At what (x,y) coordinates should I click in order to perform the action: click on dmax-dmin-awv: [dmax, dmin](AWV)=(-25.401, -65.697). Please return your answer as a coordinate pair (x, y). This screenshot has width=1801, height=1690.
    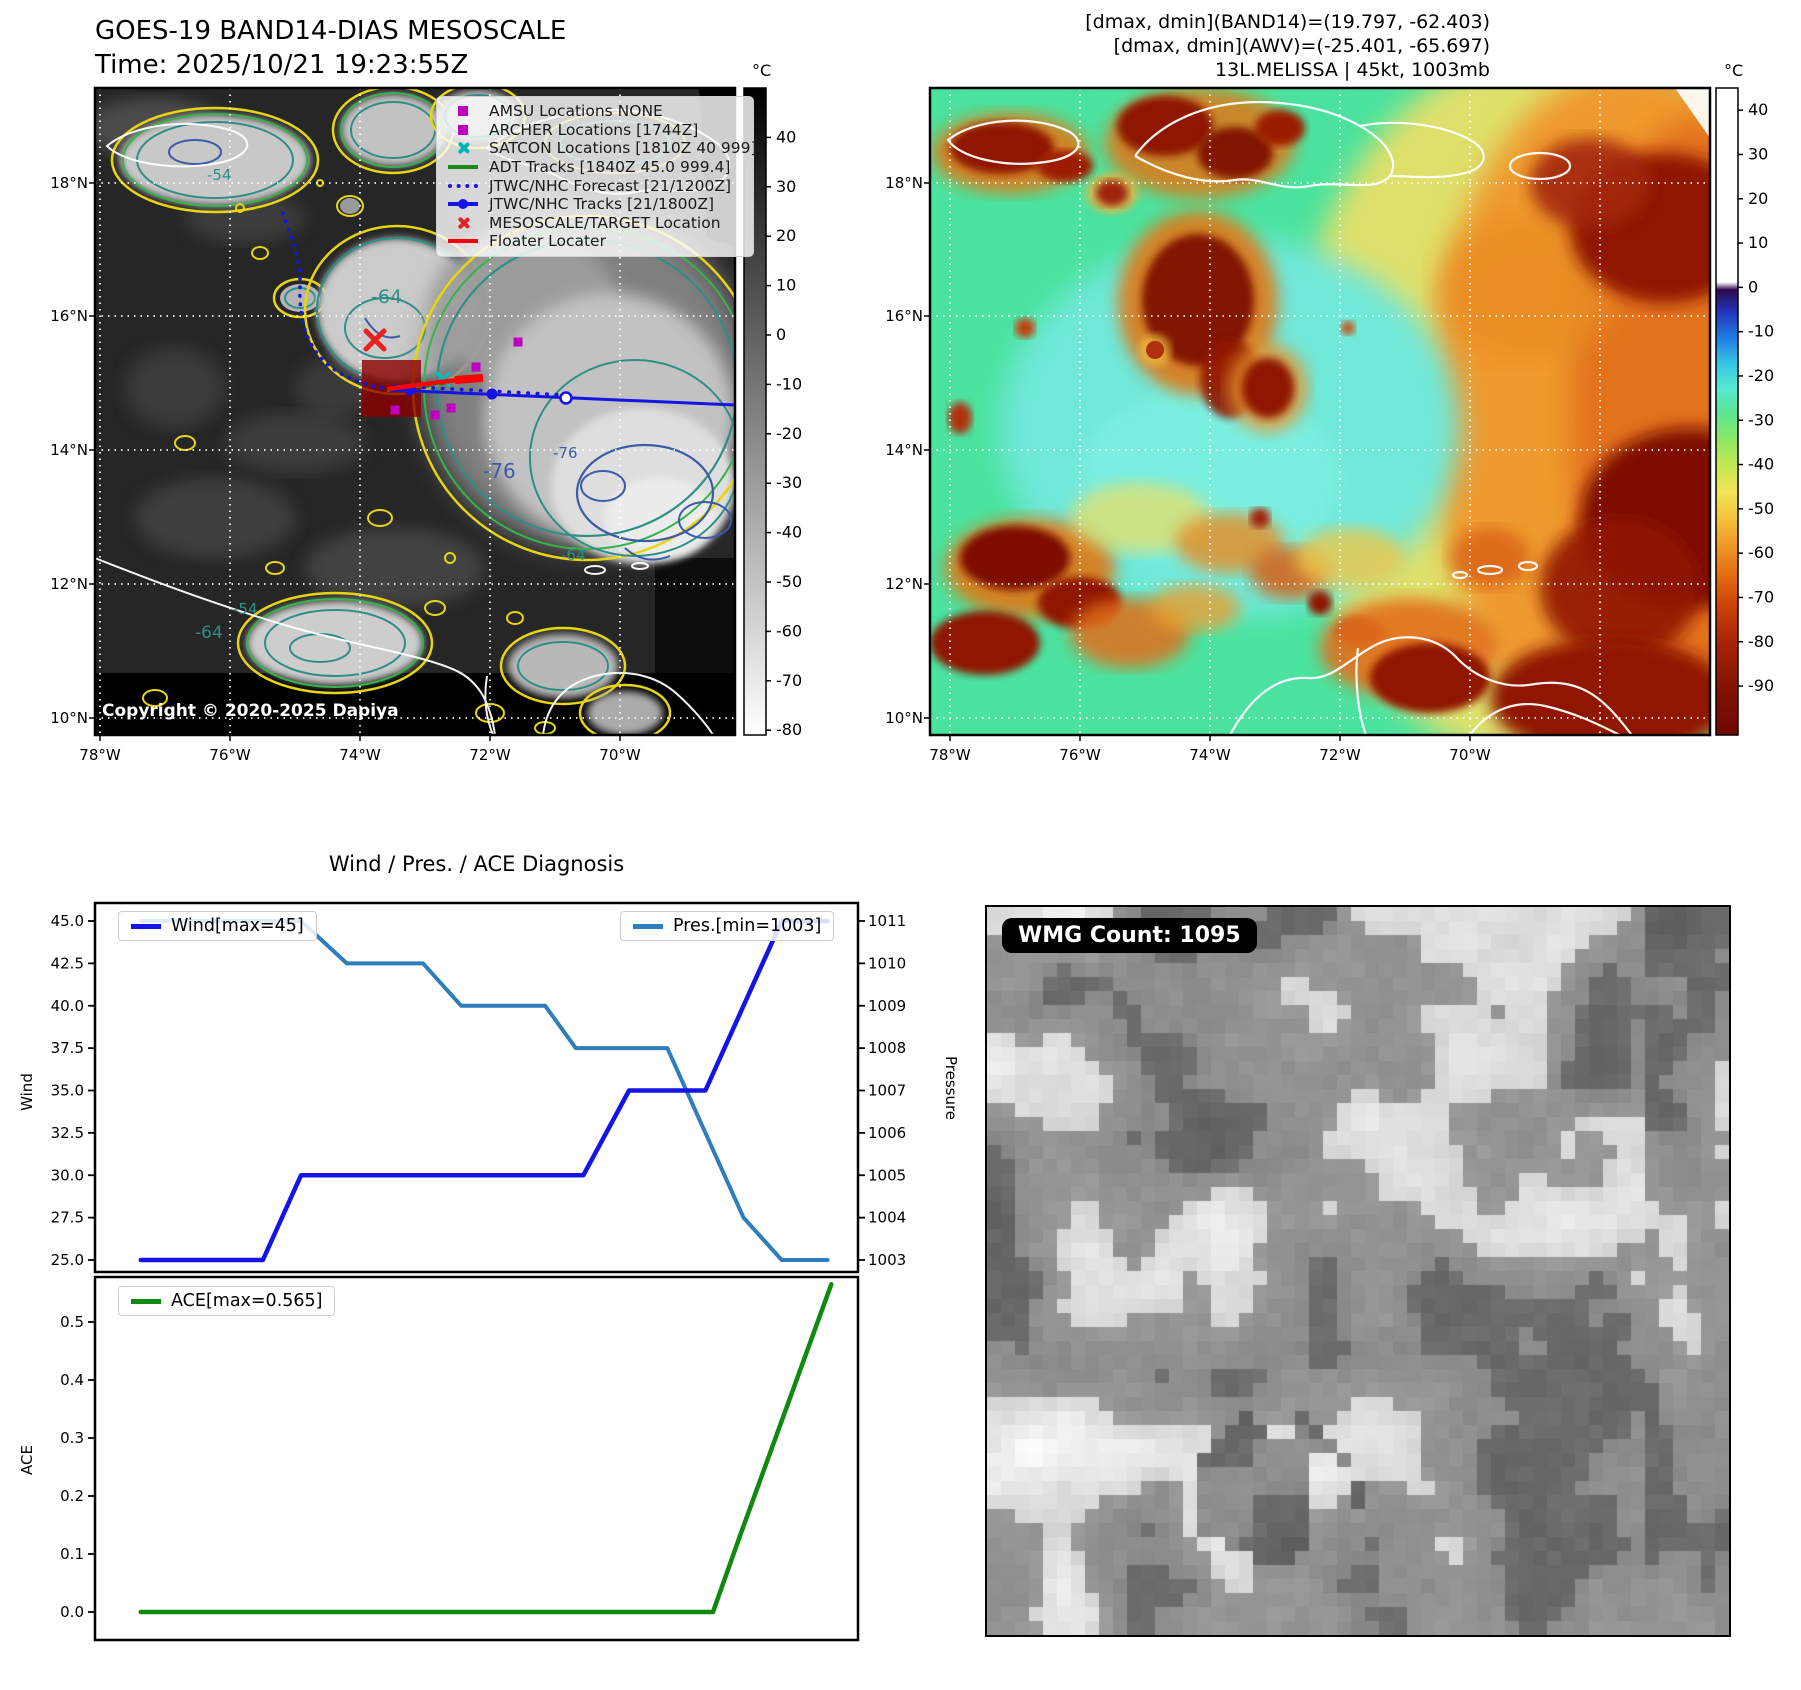
    Looking at the image, I should click on (1301, 46).